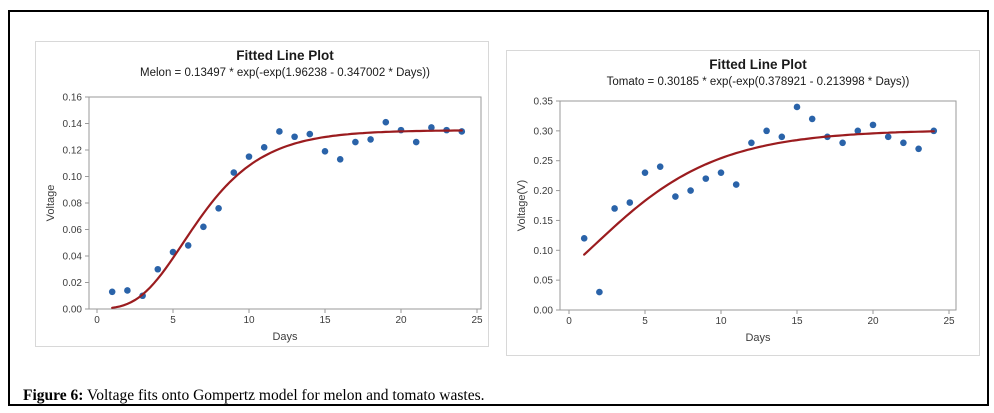 The width and height of the screenshot is (994, 413). What do you see at coordinates (73, 283) in the screenshot?
I see `y-tick-label: 0.02` at bounding box center [73, 283].